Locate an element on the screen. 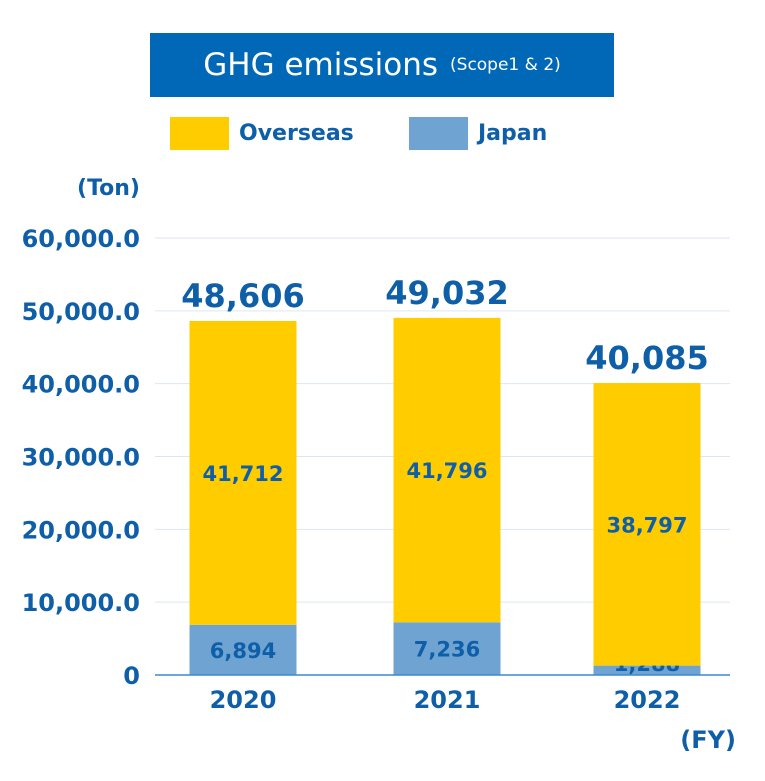 This screenshot has height=781, width=765. y-tick-label: 50,000.0 is located at coordinates (81, 312).